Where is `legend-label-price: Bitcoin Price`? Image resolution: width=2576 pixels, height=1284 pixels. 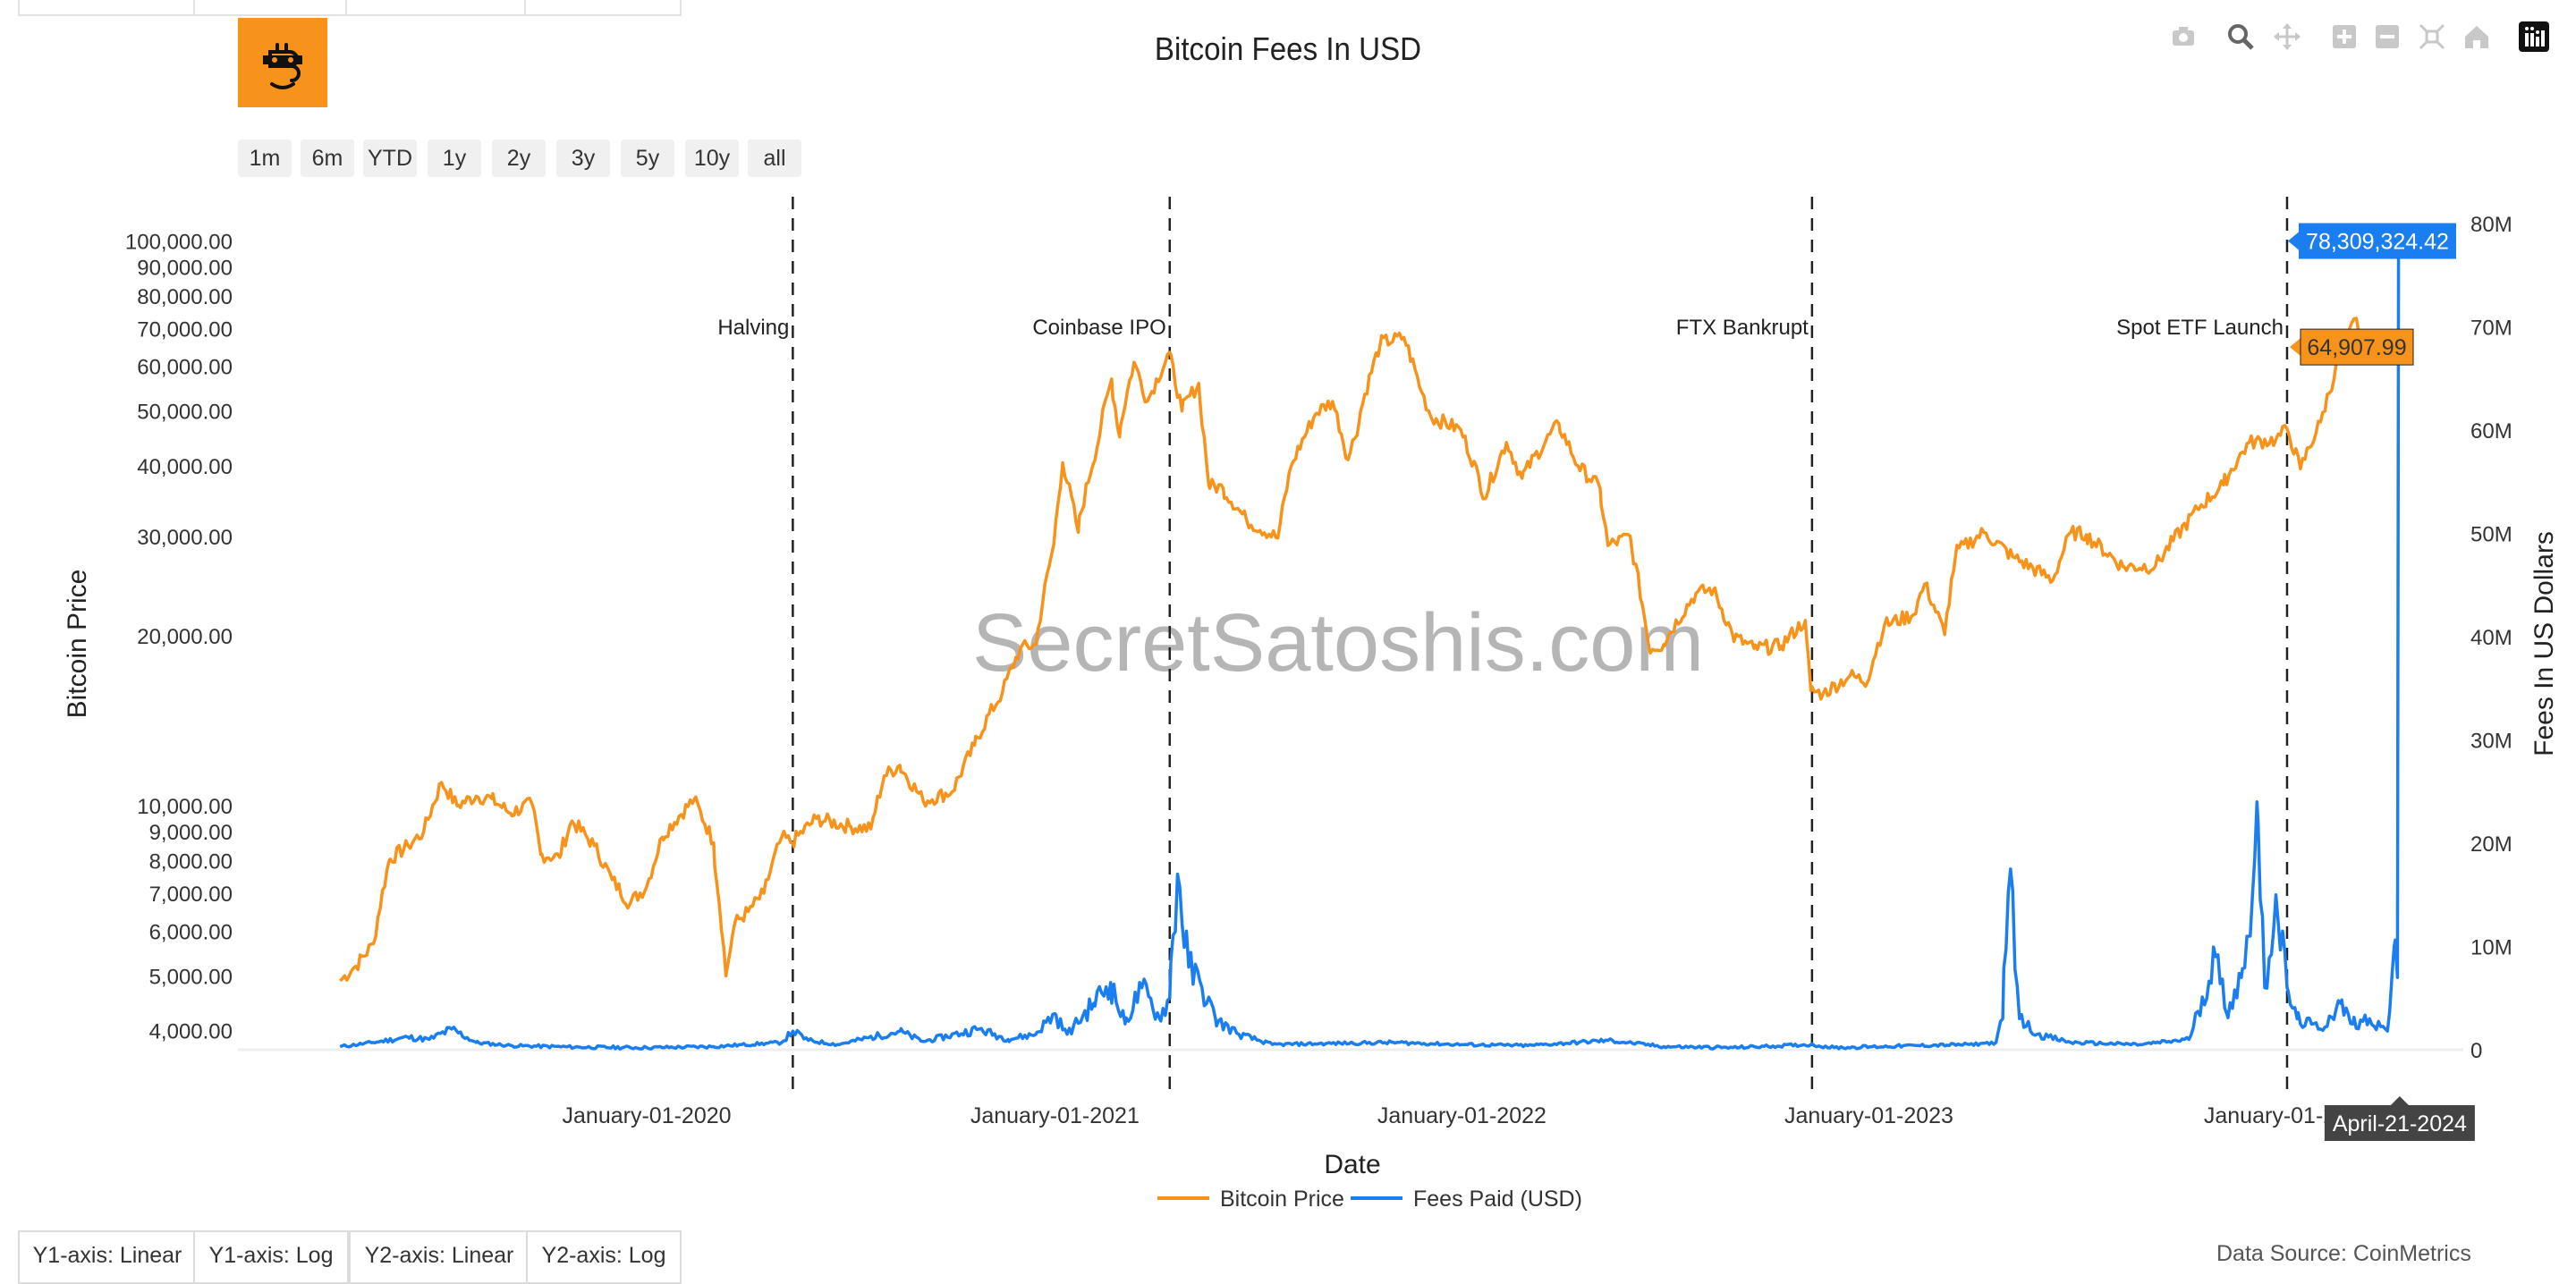
legend-label-price: Bitcoin Price is located at coordinates (1282, 1199).